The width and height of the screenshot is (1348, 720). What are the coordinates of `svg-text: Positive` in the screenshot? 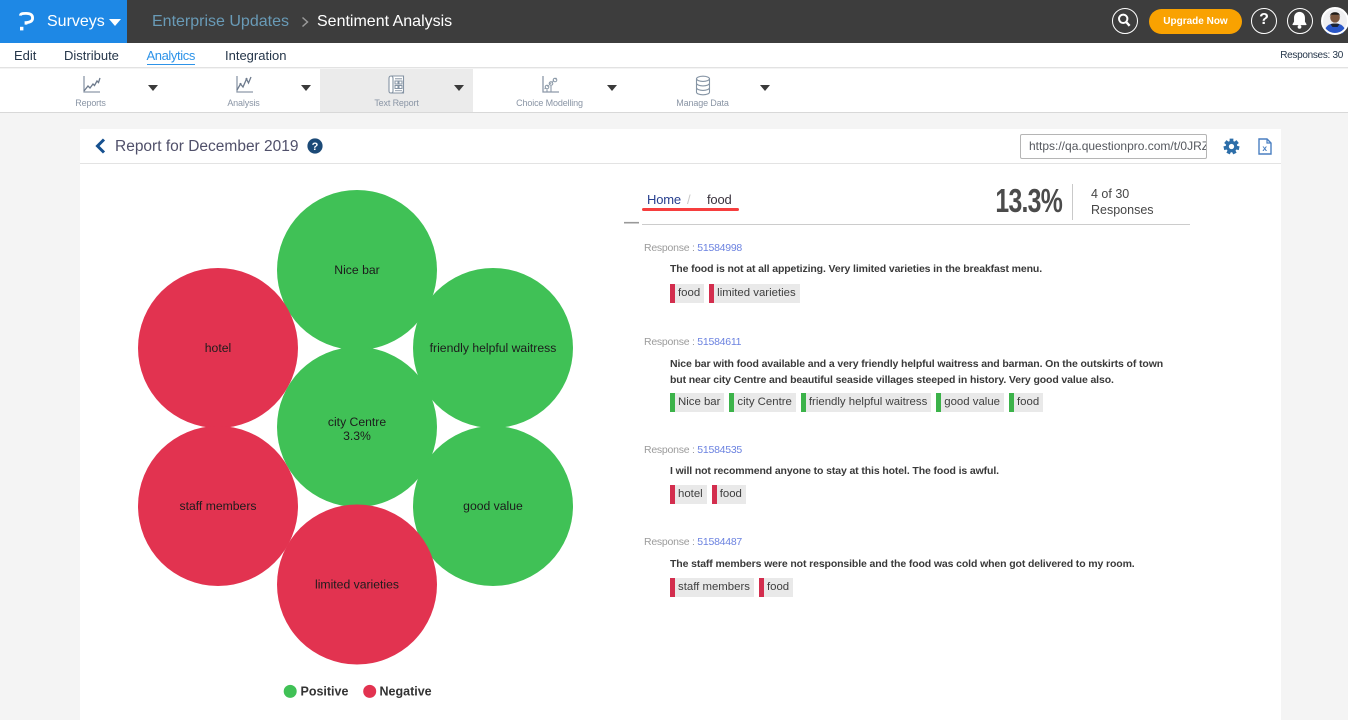 It's located at (325, 692).